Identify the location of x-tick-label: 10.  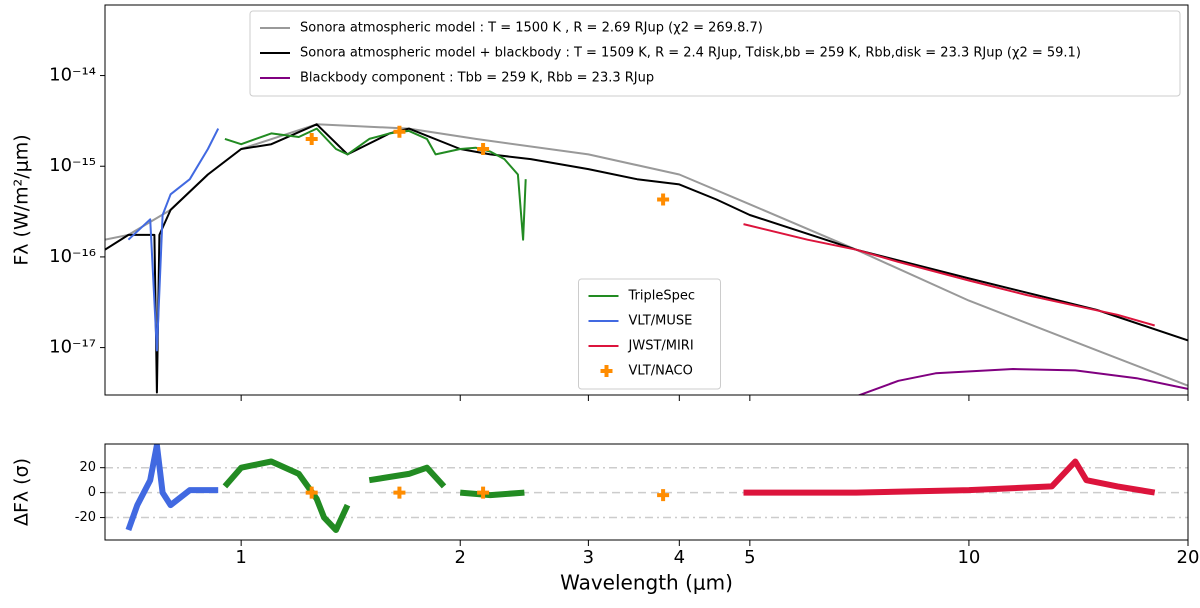
(968, 557).